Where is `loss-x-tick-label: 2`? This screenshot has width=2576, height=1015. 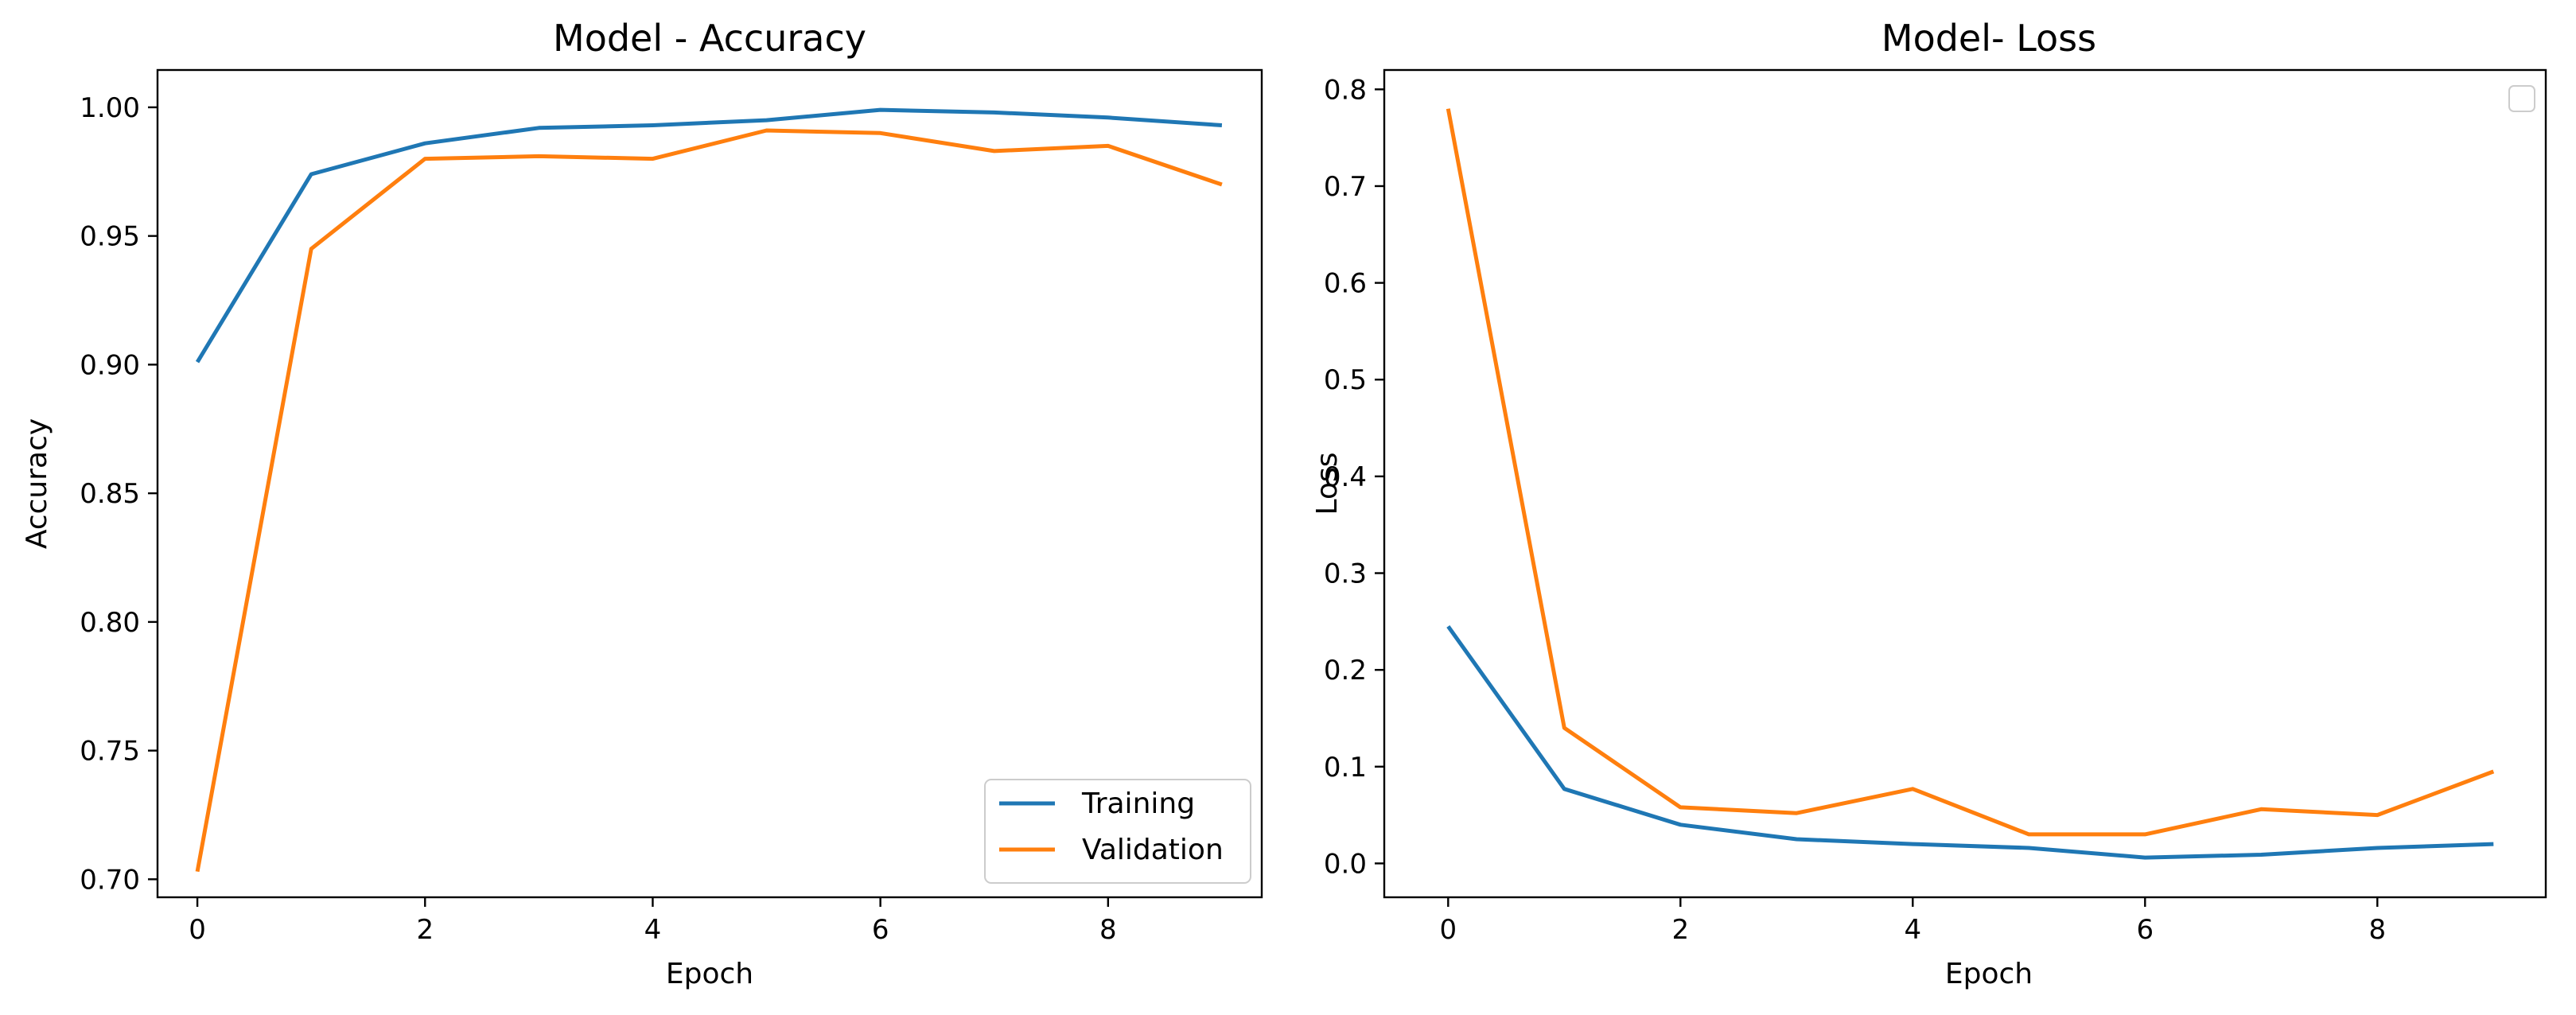
loss-x-tick-label: 2 is located at coordinates (1680, 930).